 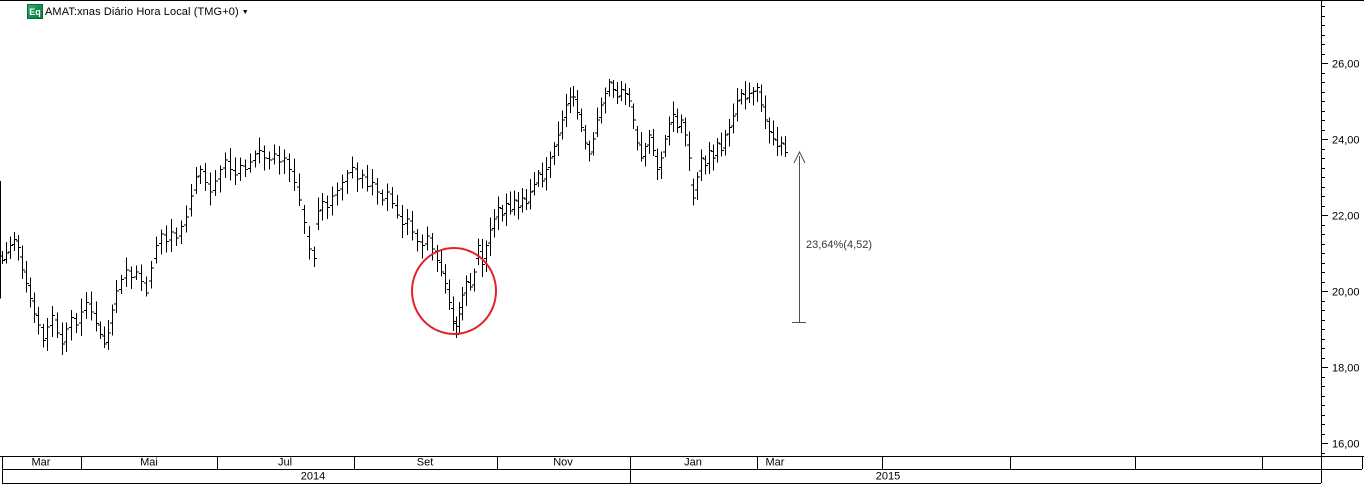 I want to click on price-tick-label: 16,00, so click(x=1346, y=445).